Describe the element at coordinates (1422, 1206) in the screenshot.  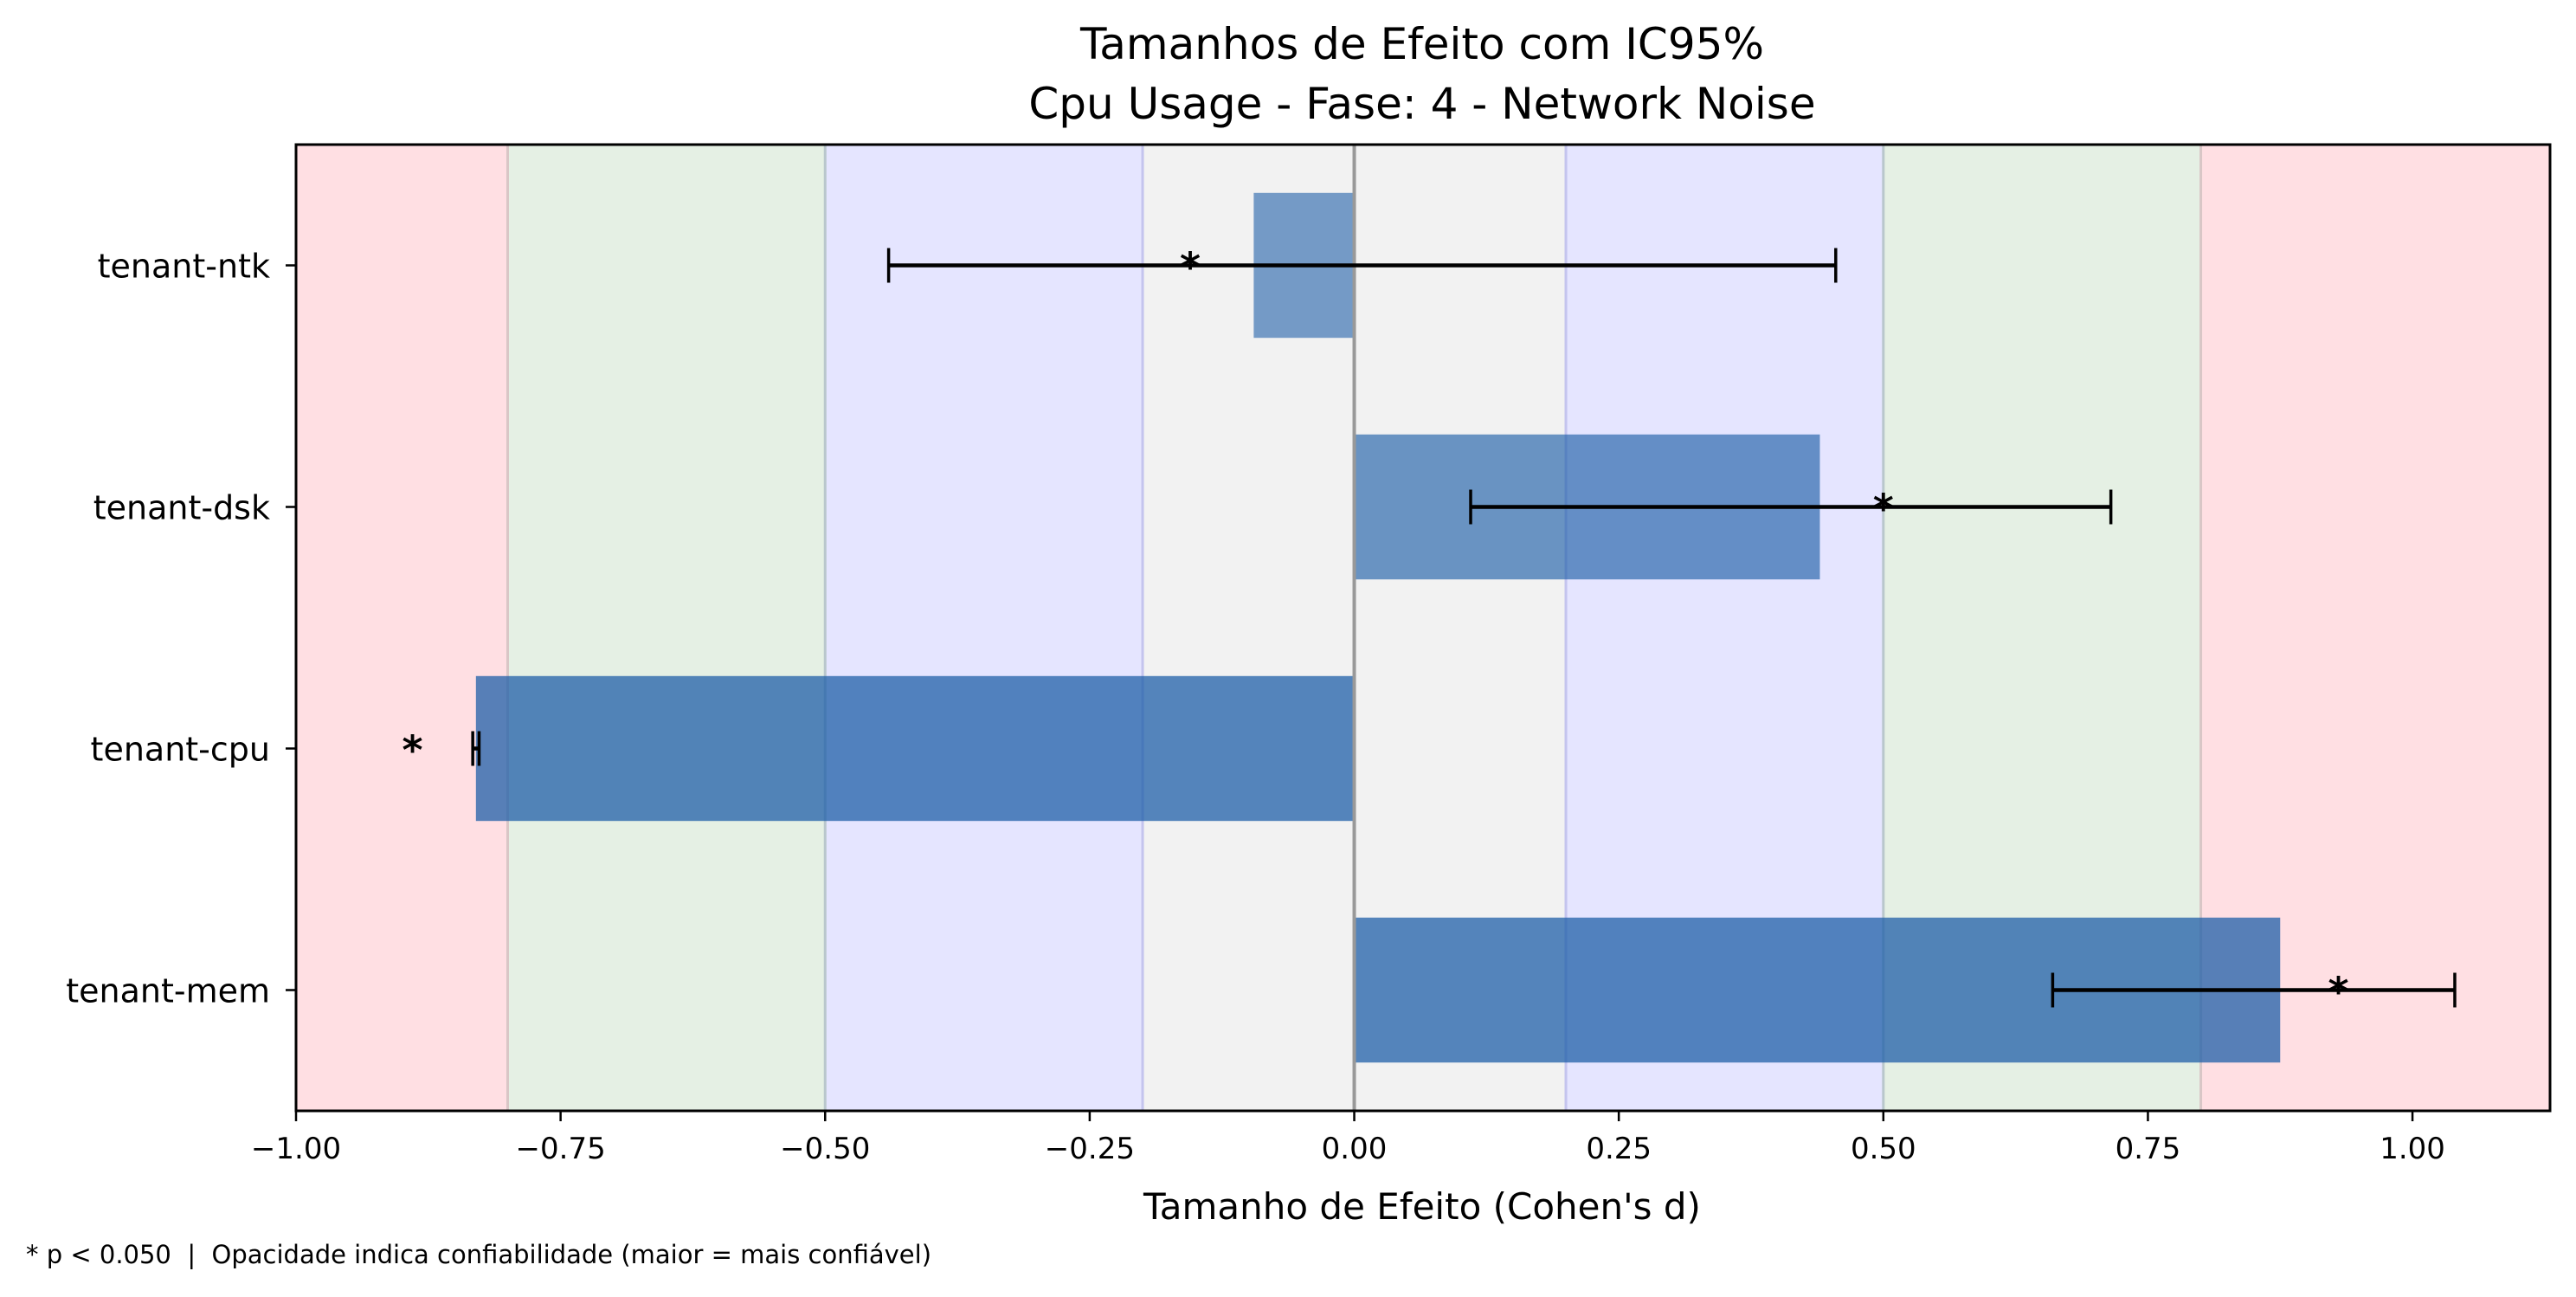
I see `x-axis-label: Tamanho de Efeito (Cohen's d)` at that location.